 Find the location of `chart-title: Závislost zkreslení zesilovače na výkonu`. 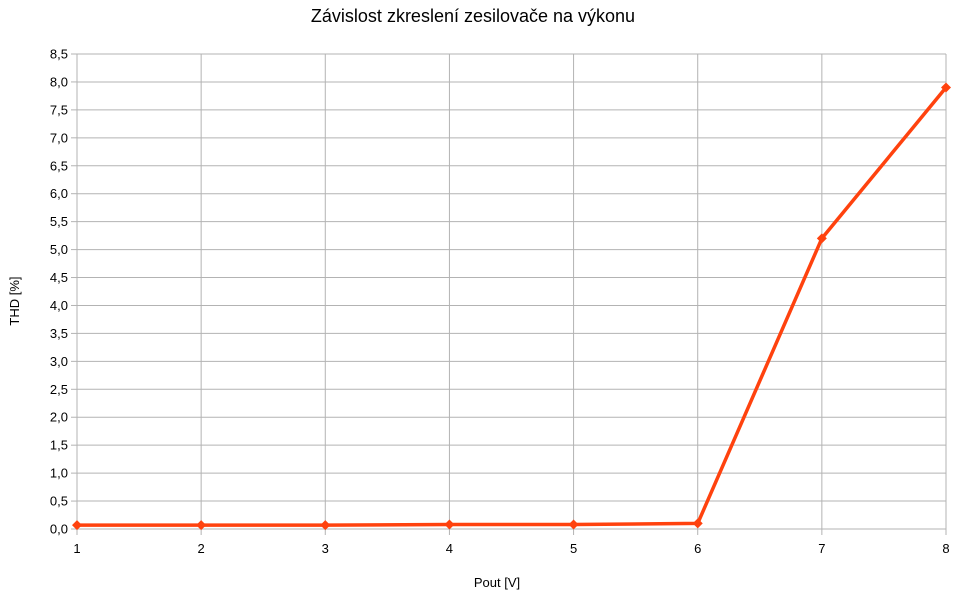

chart-title: Závislost zkreslení zesilovače na výkonu is located at coordinates (473, 16).